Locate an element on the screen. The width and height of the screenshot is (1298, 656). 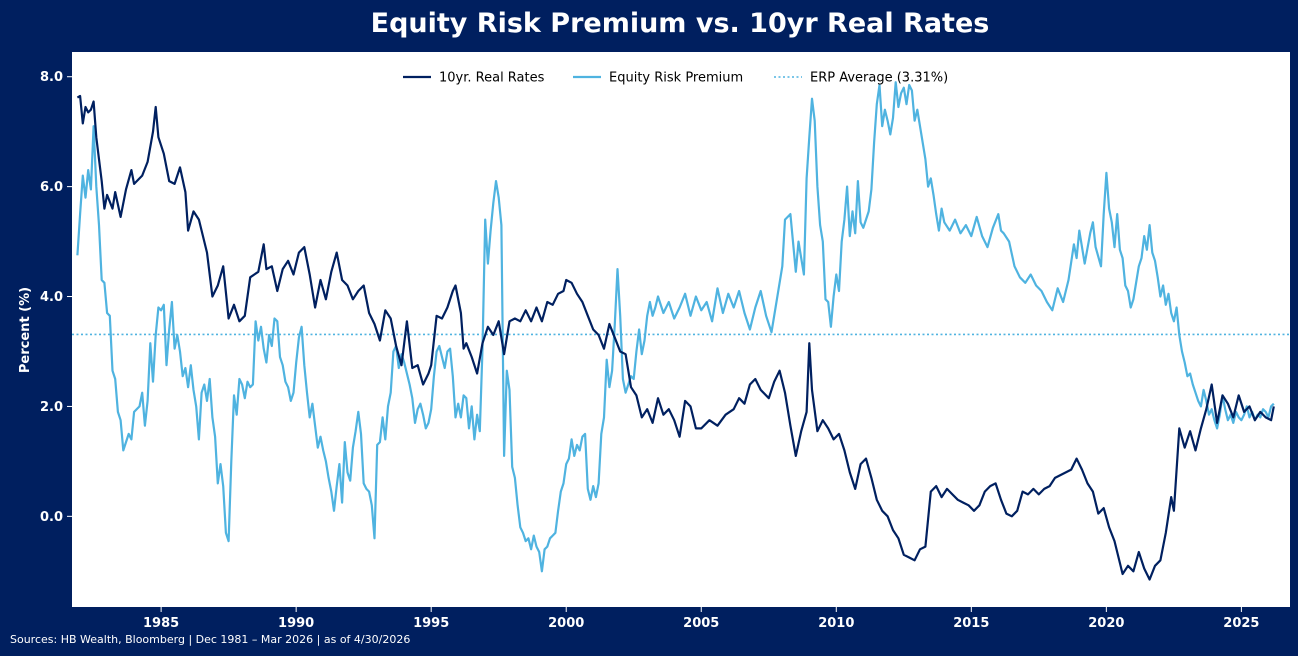
x-tick-label: 1990 is located at coordinates (296, 623).